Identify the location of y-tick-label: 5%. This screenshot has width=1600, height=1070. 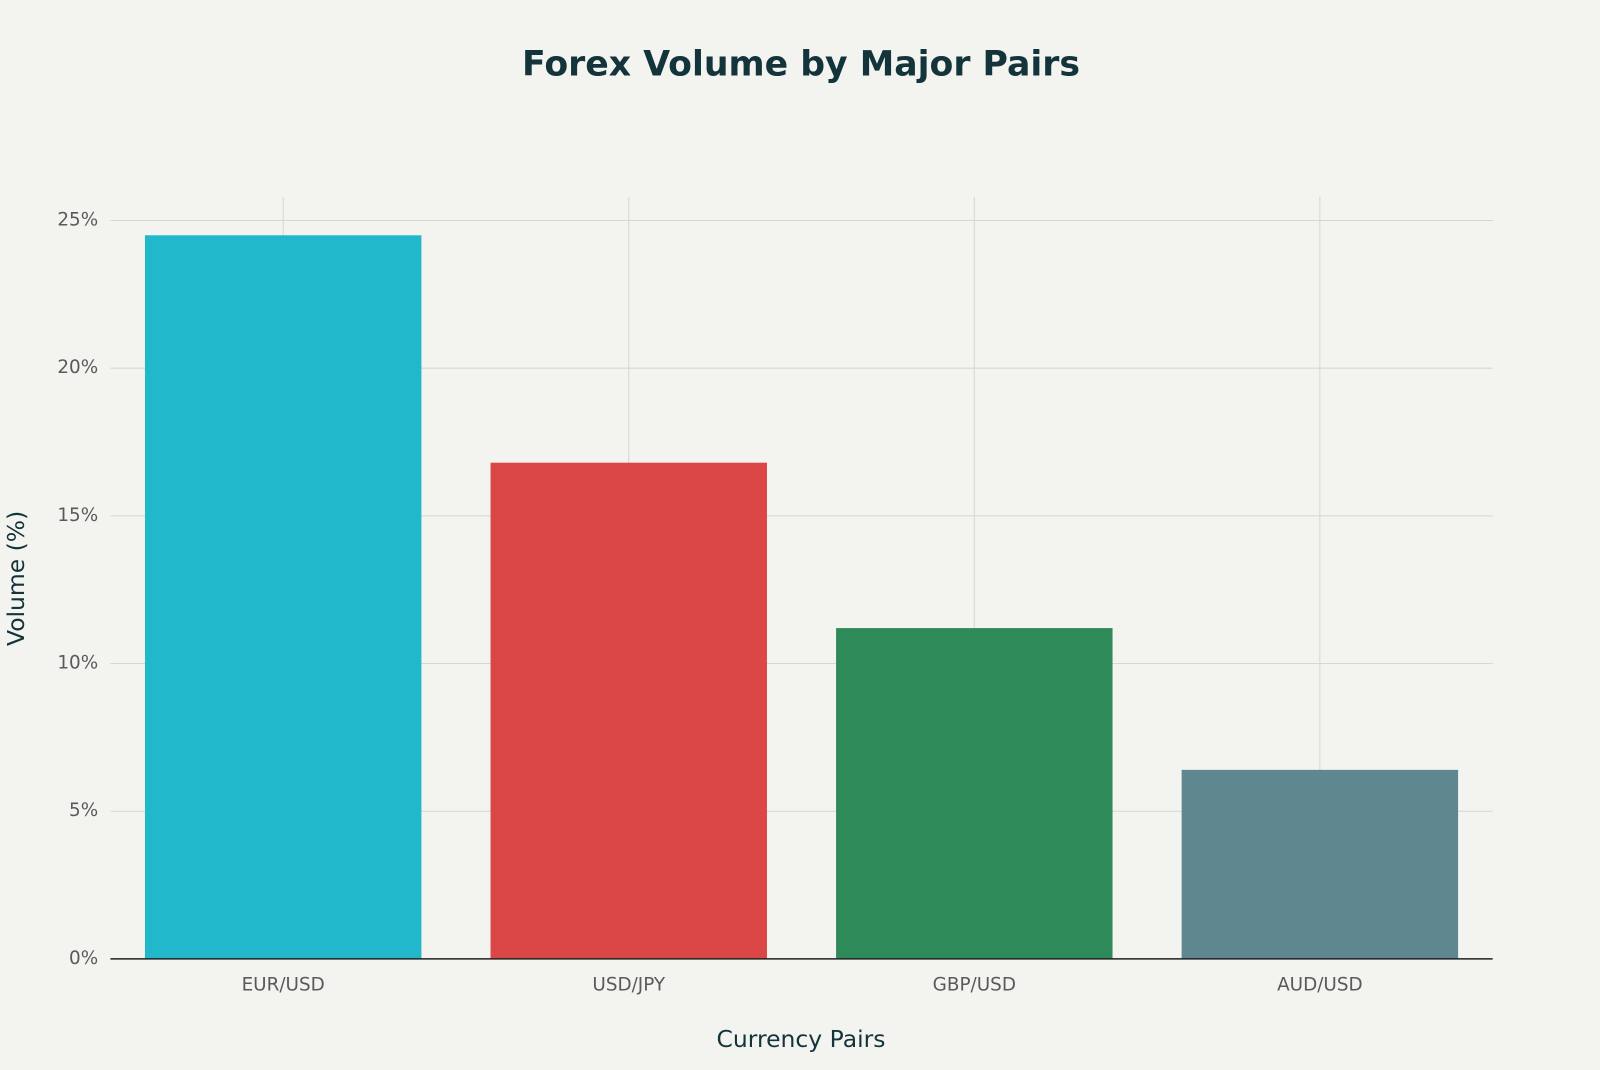
(83, 810).